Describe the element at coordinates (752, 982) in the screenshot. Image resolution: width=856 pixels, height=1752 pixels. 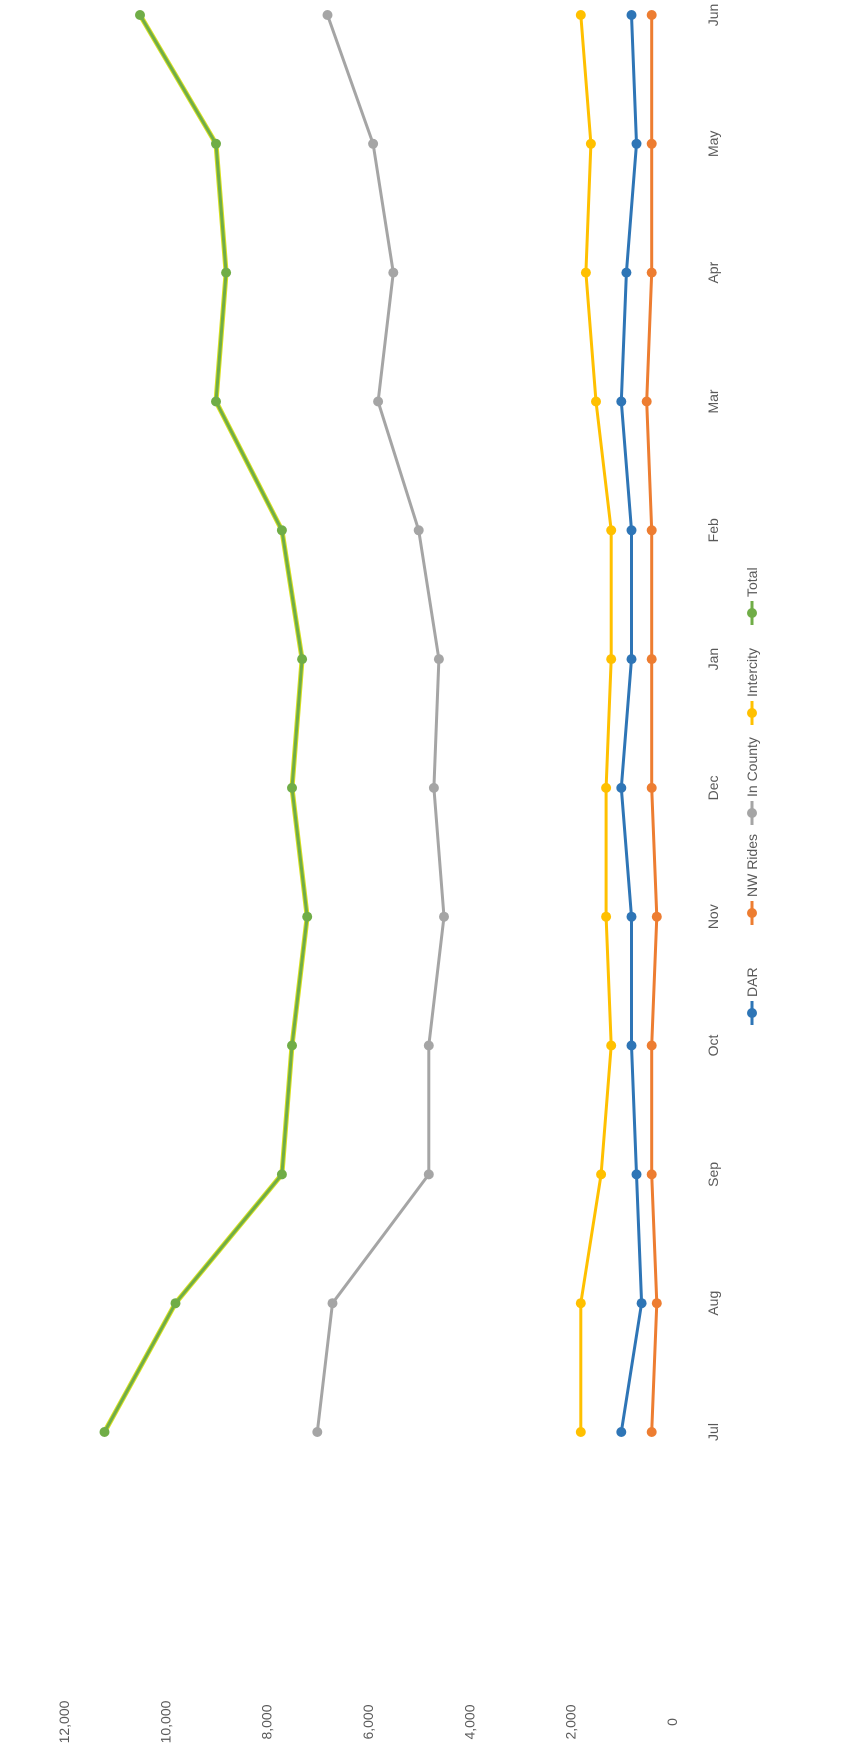
I see `legend-label: DAR` at that location.